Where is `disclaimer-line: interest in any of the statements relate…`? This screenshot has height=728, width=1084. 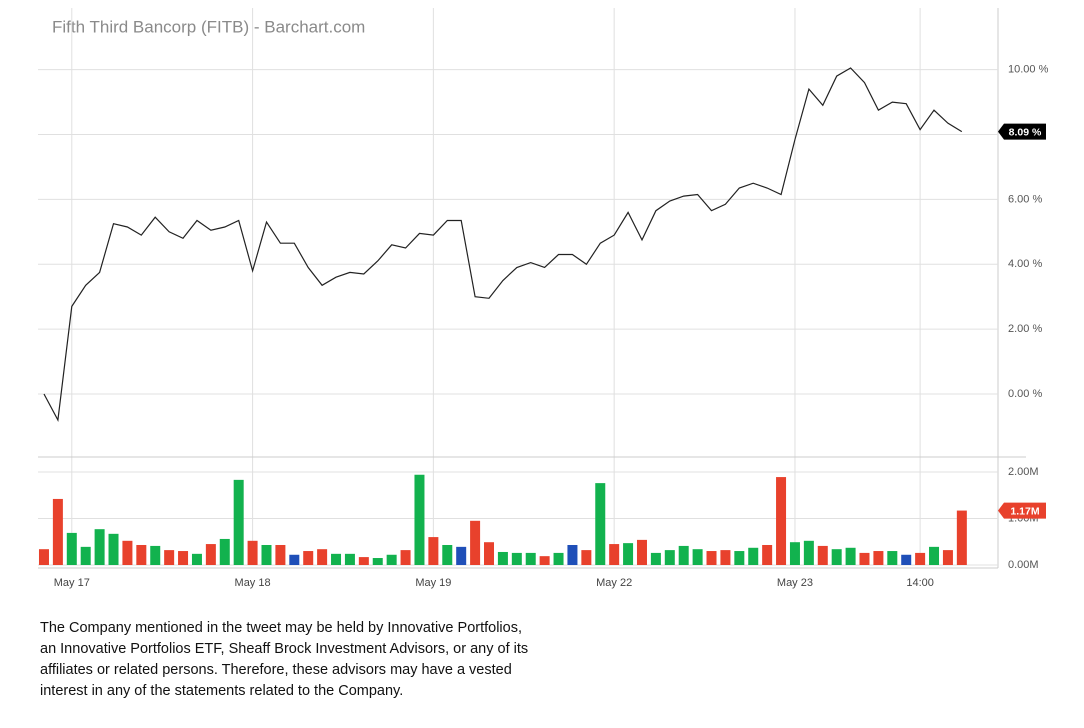
disclaimer-line: interest in any of the statements relate… is located at coordinates (222, 691).